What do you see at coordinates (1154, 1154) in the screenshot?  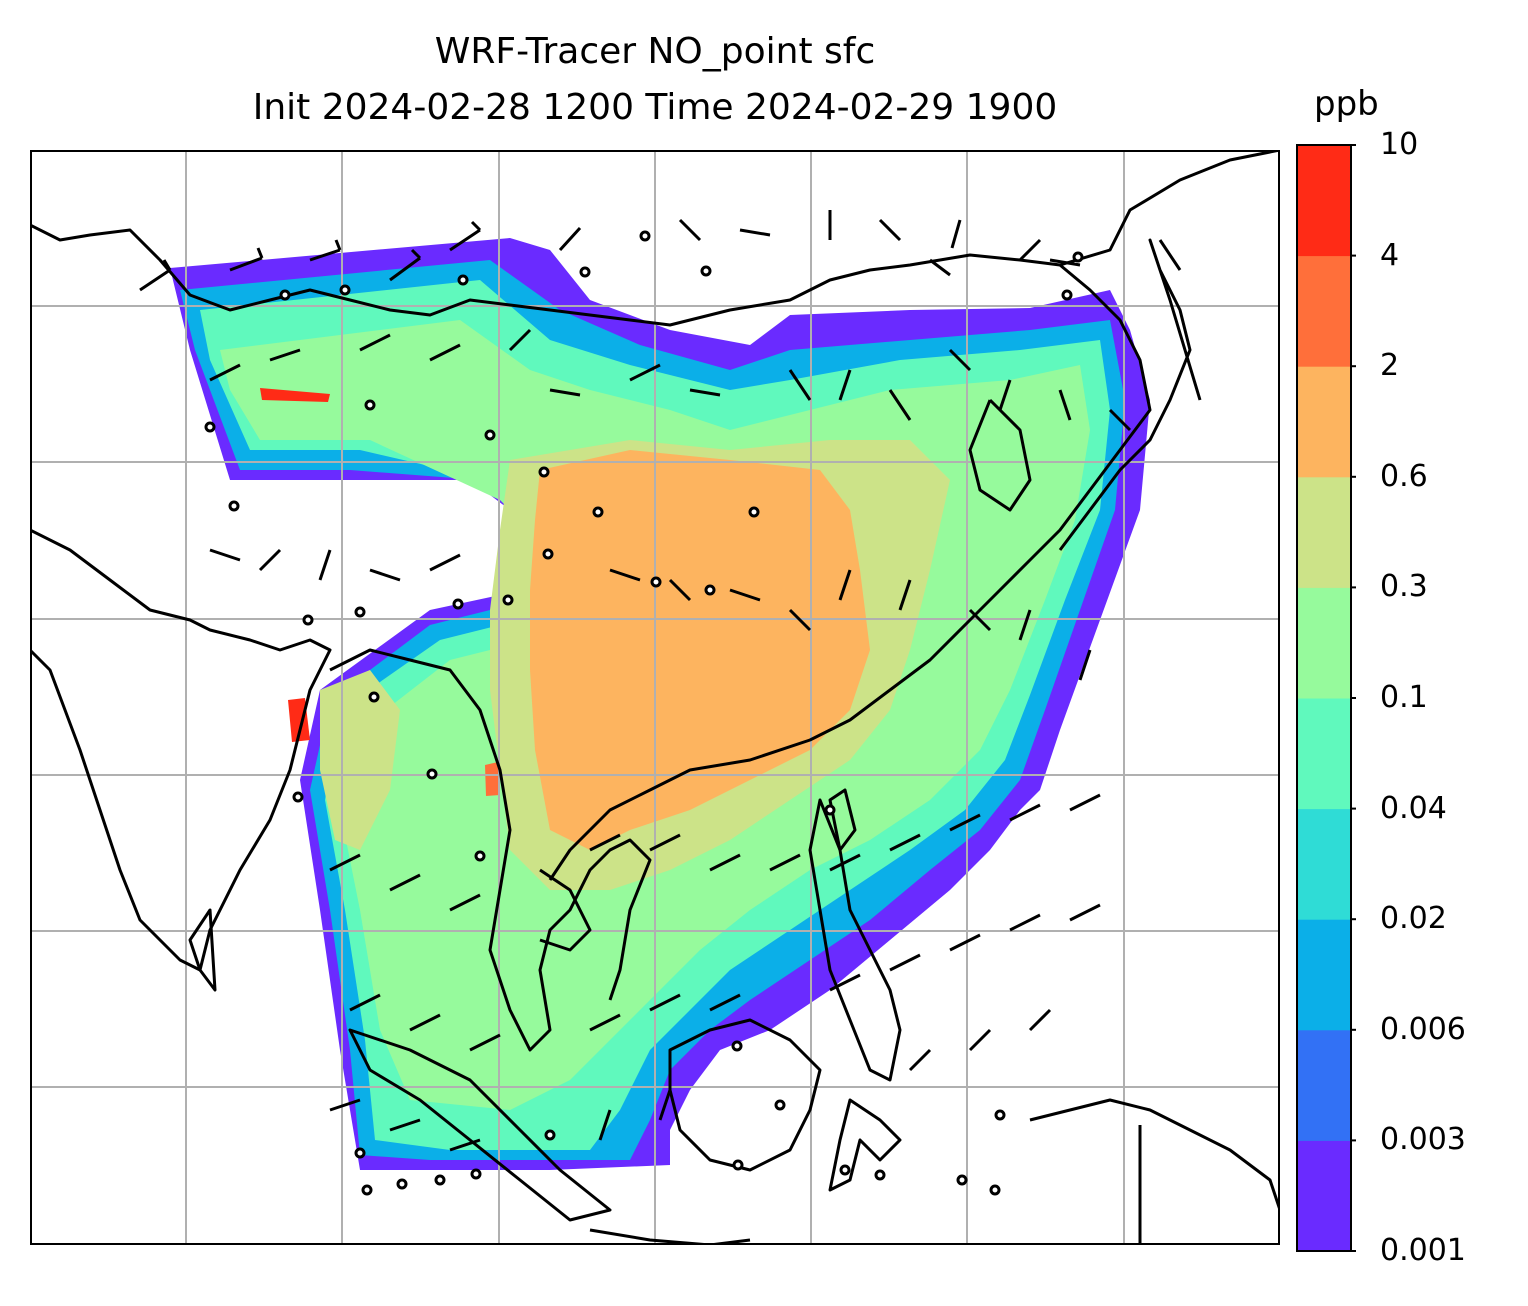 I see `coast-new-guinea` at bounding box center [1154, 1154].